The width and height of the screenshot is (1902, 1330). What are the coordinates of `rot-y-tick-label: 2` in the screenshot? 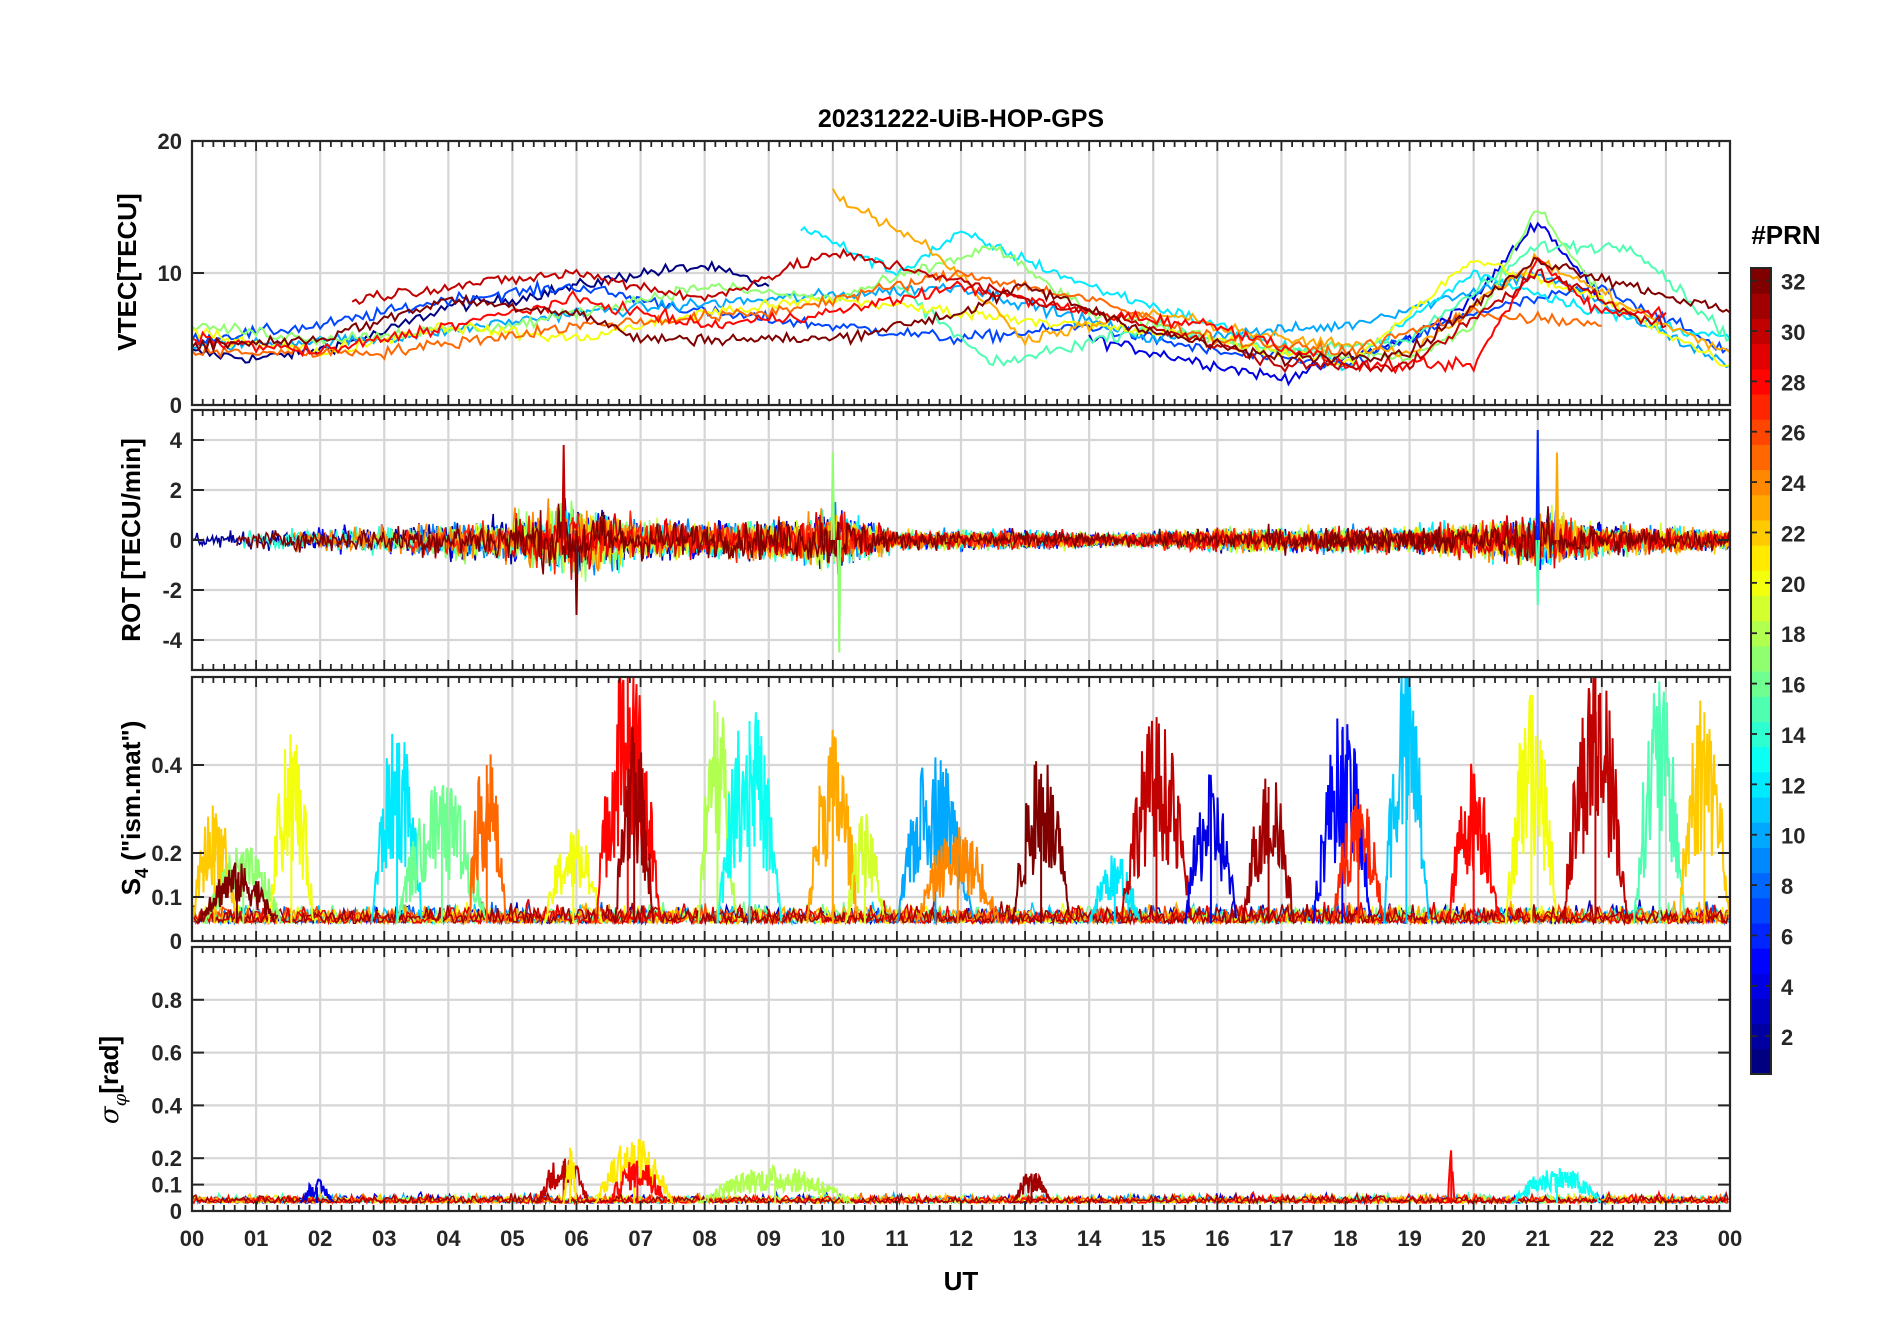 It's located at (176, 490).